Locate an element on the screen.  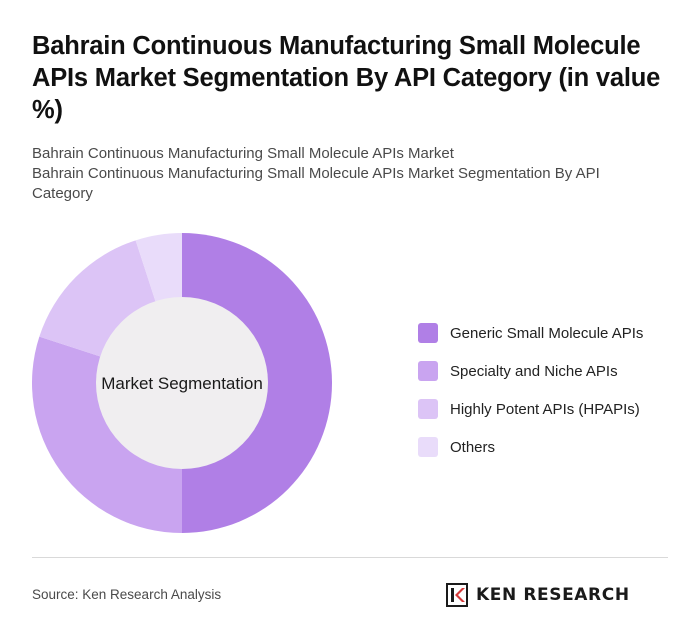
ken-research-logo: KEN RESEARCH is located at coordinates (538, 595).